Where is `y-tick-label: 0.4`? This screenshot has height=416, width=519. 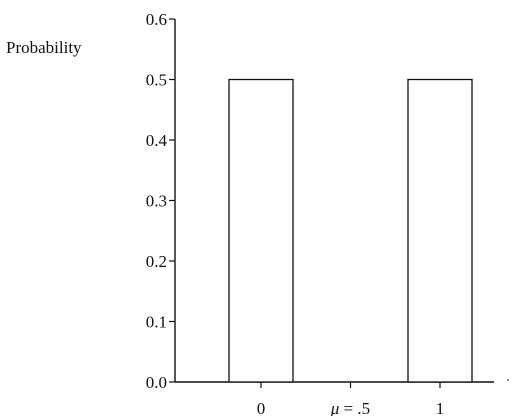 y-tick-label: 0.4 is located at coordinates (157, 140).